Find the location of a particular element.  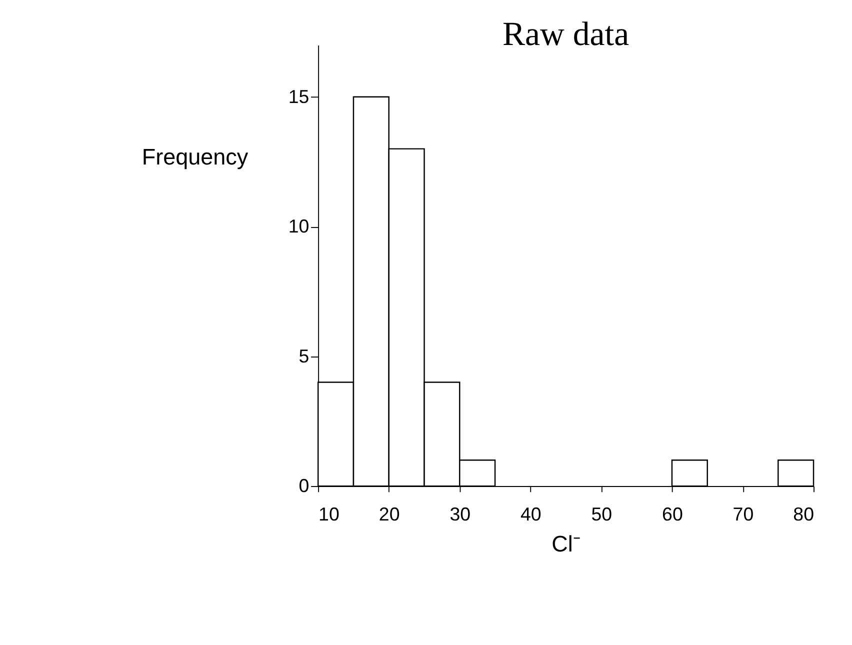

y-tick-label: 0 is located at coordinates (304, 485).